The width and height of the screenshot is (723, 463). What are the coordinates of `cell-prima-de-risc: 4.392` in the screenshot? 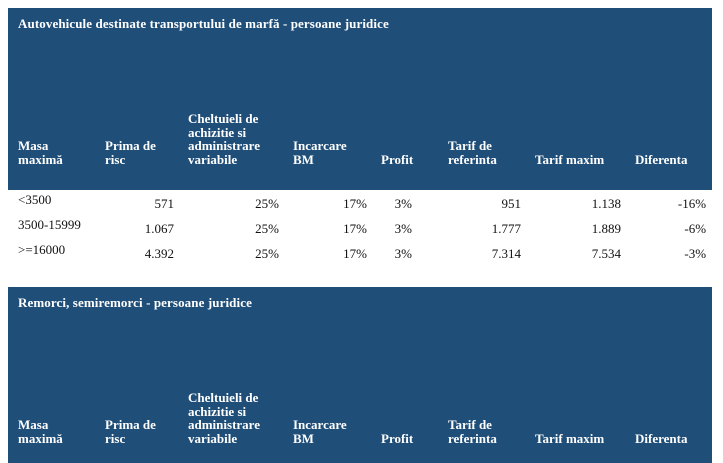 It's located at (138, 252).